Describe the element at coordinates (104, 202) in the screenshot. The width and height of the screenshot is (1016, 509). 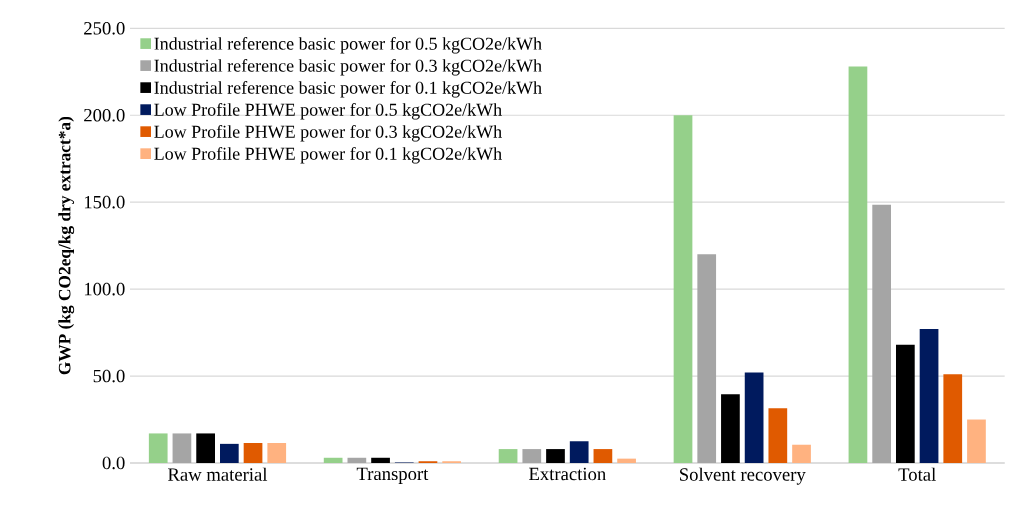
I see `y-tick-label: 150.0` at that location.